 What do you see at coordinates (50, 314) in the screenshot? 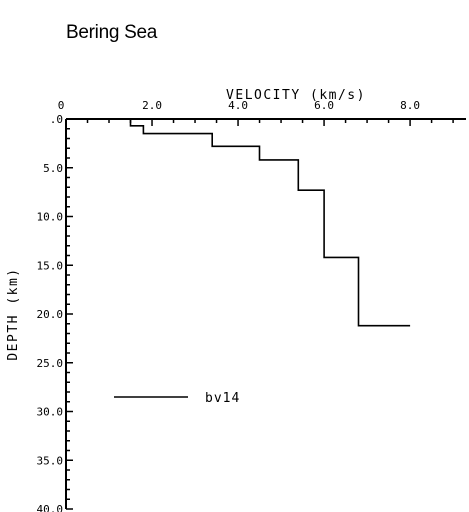
I see `y-tick-label: 20.0` at bounding box center [50, 314].